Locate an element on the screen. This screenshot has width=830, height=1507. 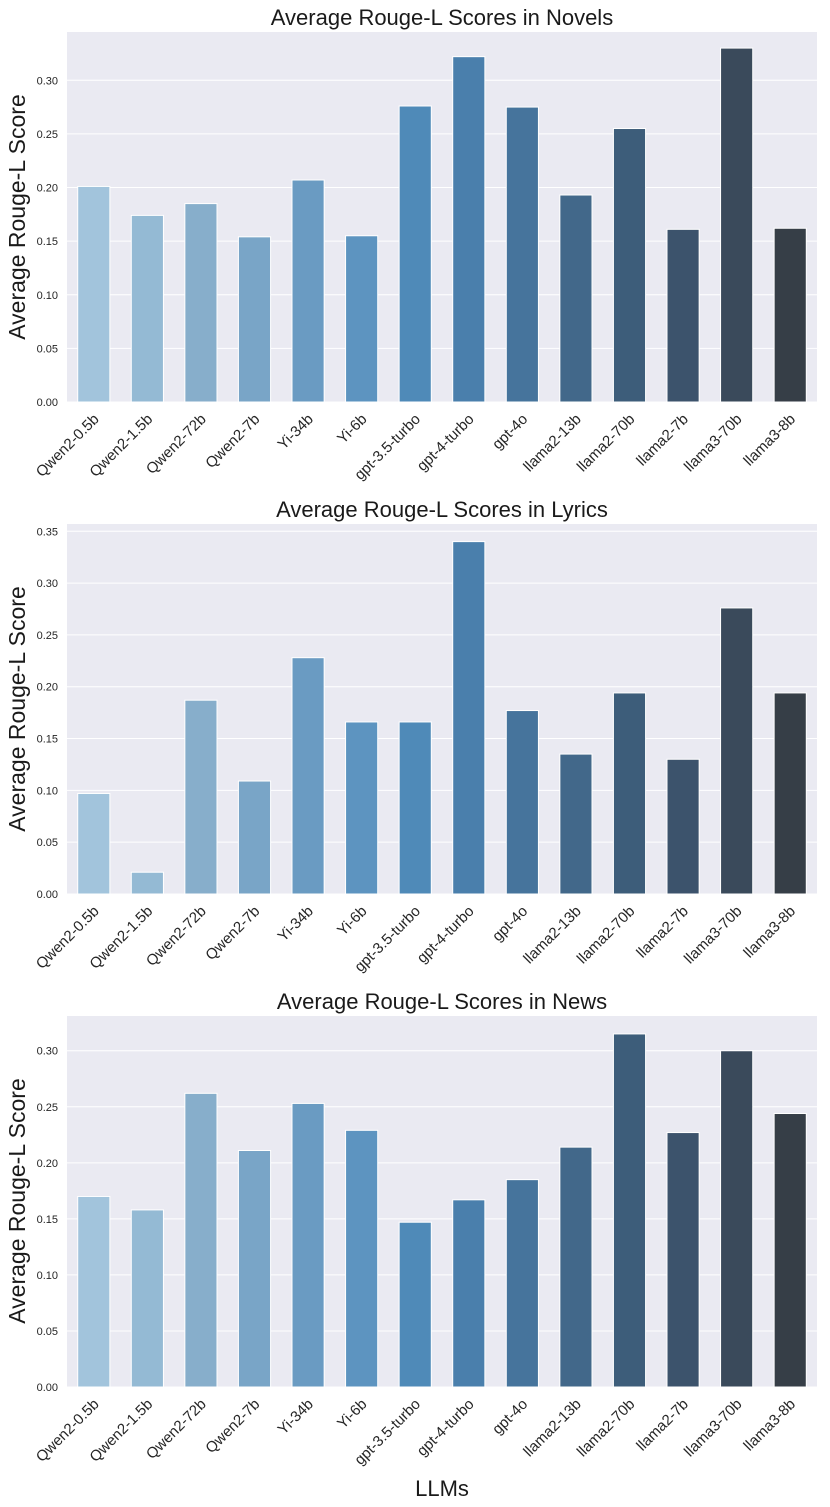
chart-title: Average Rouge-L Scores in Novels is located at coordinates (442, 17).